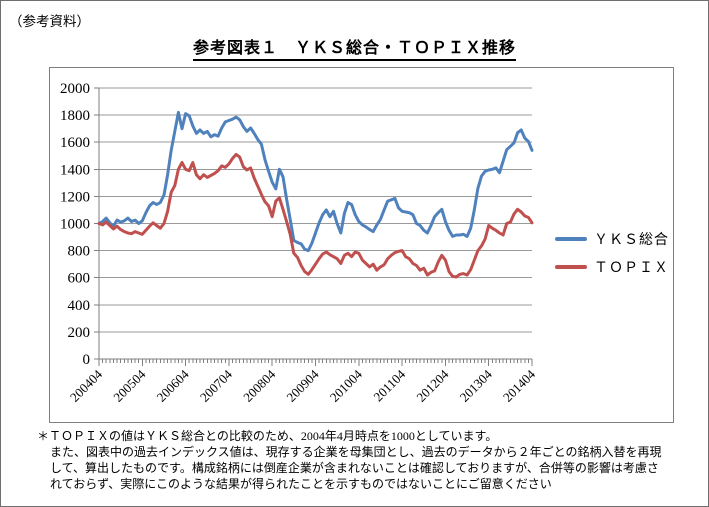  What do you see at coordinates (346, 385) in the screenshot?
I see `svg-text: 201004` at bounding box center [346, 385].